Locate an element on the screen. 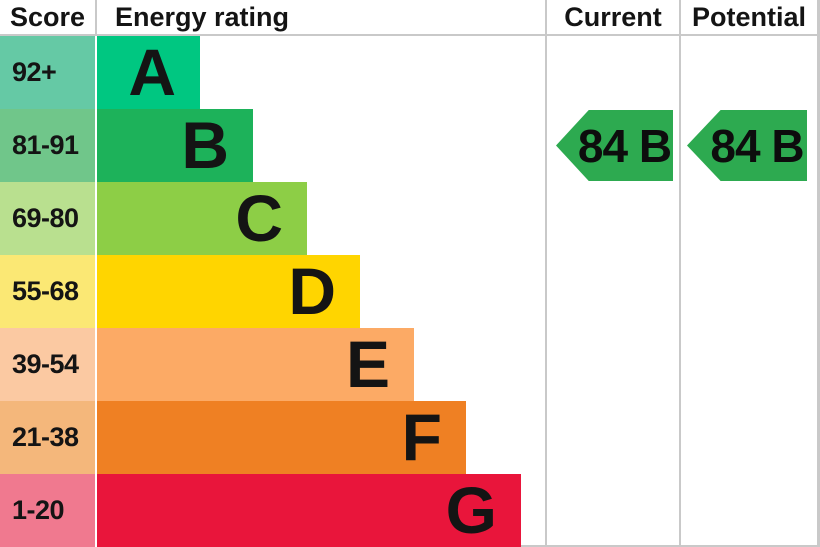 The width and height of the screenshot is (820, 547). header-score: Score is located at coordinates (47, 16).